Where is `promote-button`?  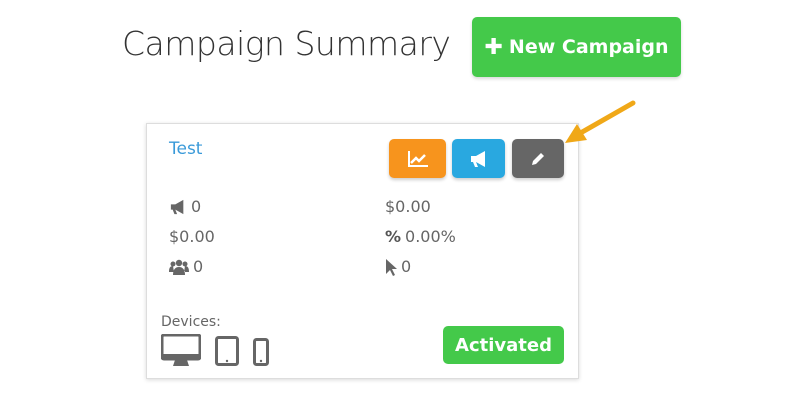
promote-button is located at coordinates (478, 158).